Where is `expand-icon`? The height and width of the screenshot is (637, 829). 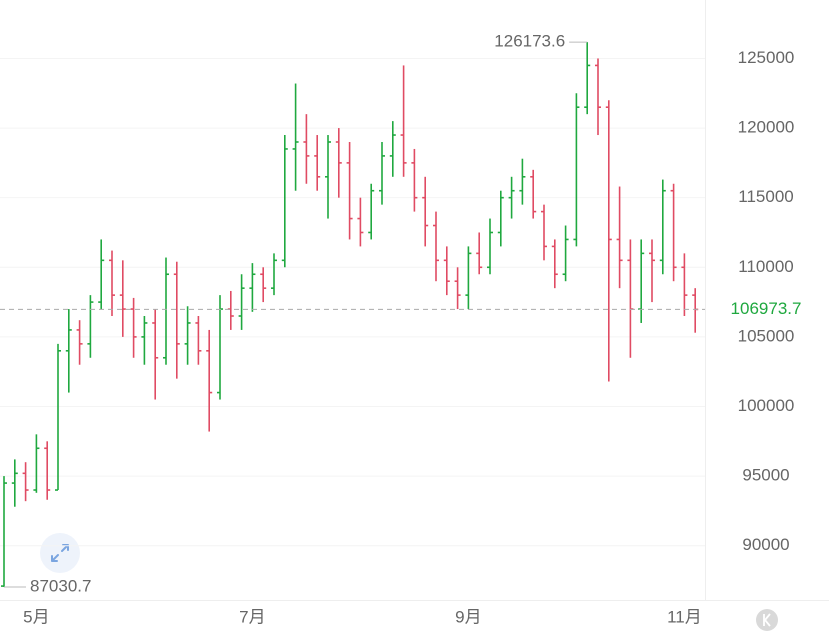
expand-icon is located at coordinates (60, 553).